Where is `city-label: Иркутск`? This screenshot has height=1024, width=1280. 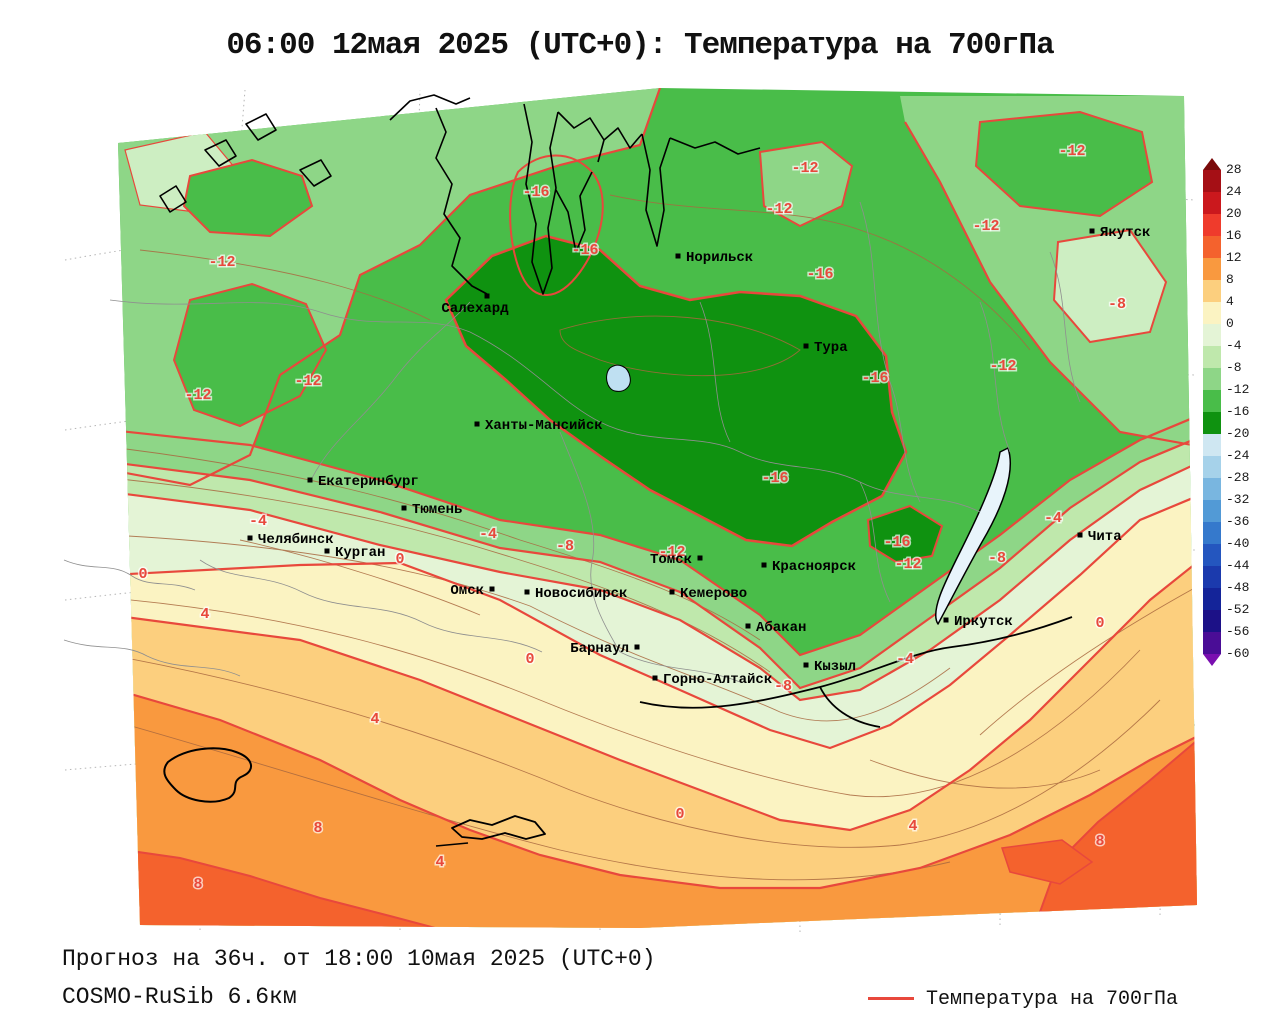
city-label: Иркутск is located at coordinates (983, 622).